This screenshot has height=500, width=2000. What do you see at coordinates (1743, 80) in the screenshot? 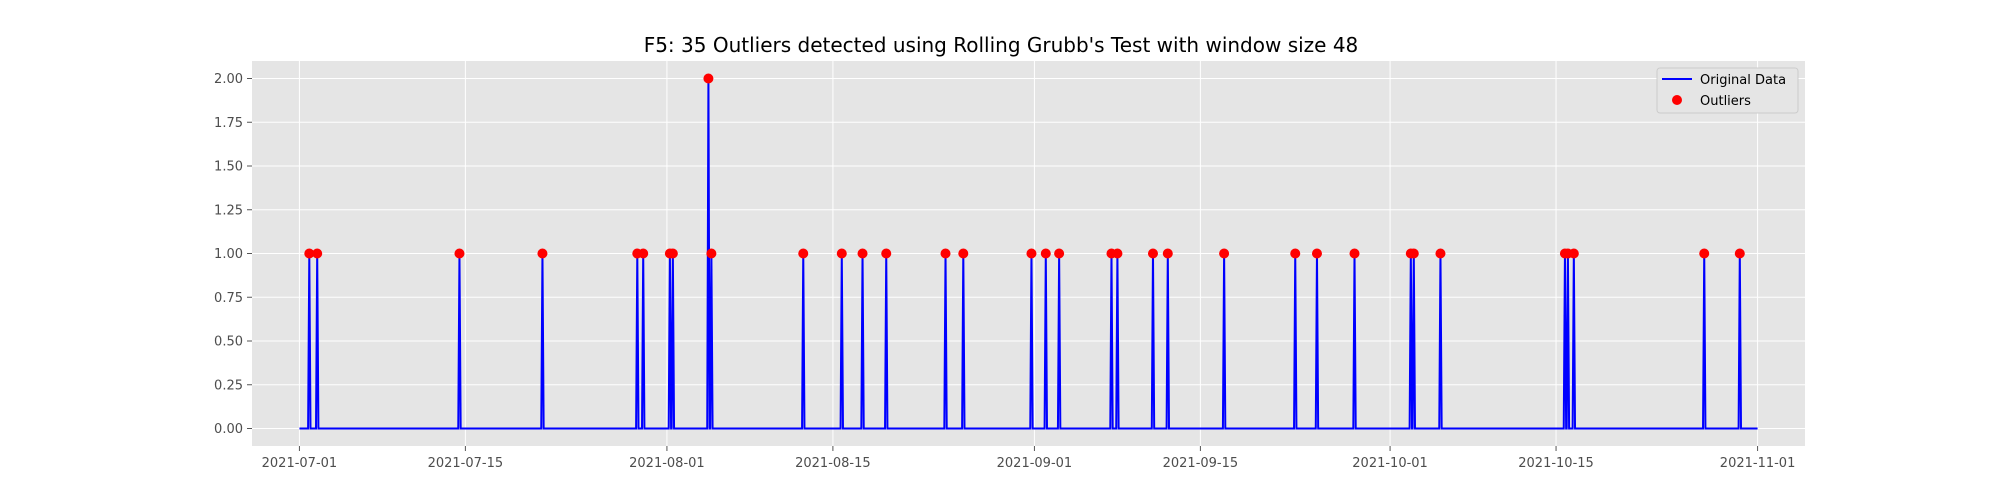
I see `legend-label-original-data: Original Data` at bounding box center [1743, 80].